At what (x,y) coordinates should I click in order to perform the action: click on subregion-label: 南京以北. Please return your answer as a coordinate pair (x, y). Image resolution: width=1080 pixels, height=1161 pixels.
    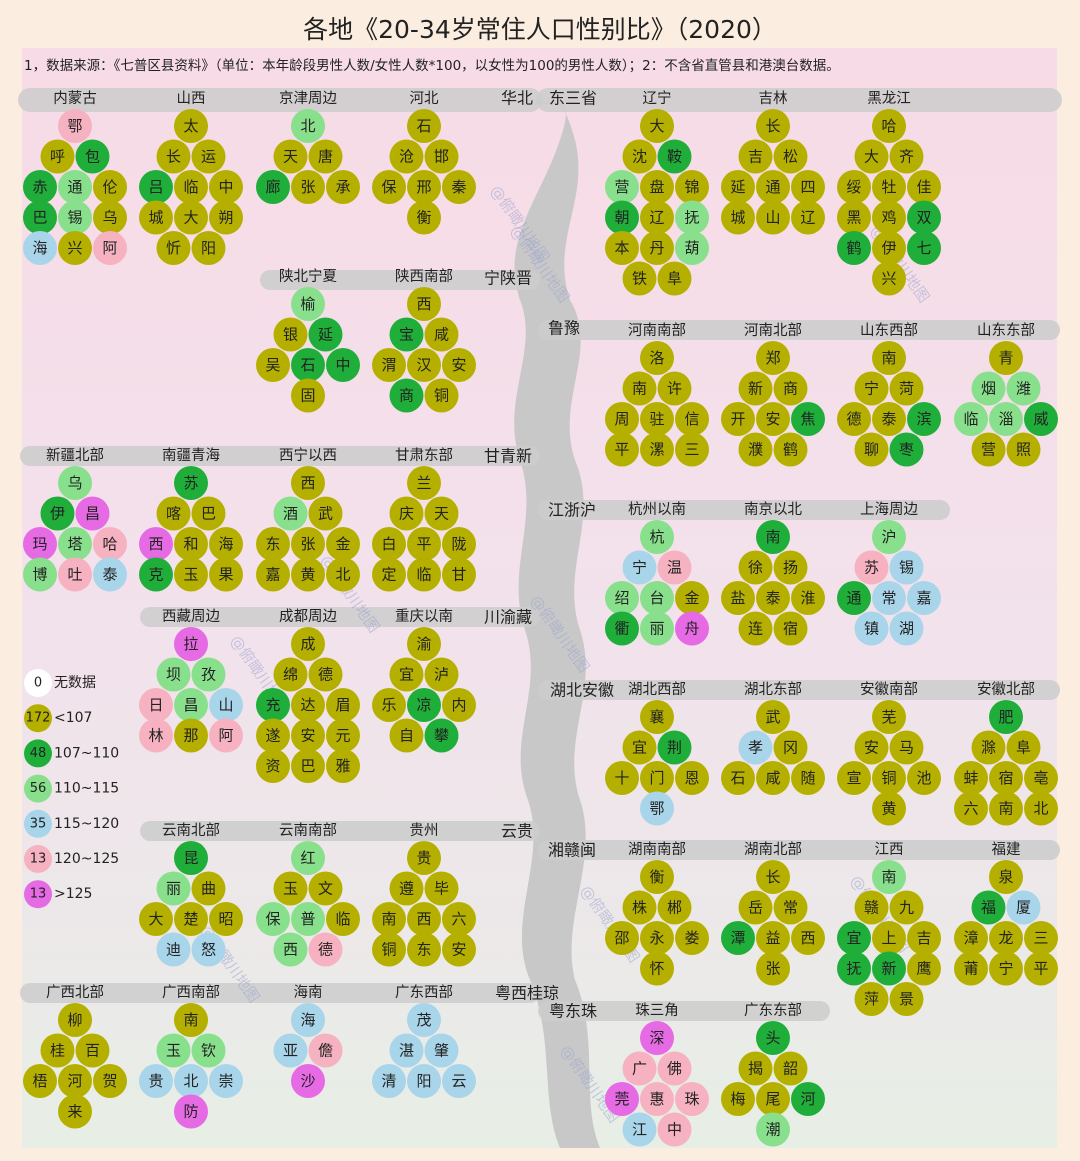
    Looking at the image, I should click on (773, 509).